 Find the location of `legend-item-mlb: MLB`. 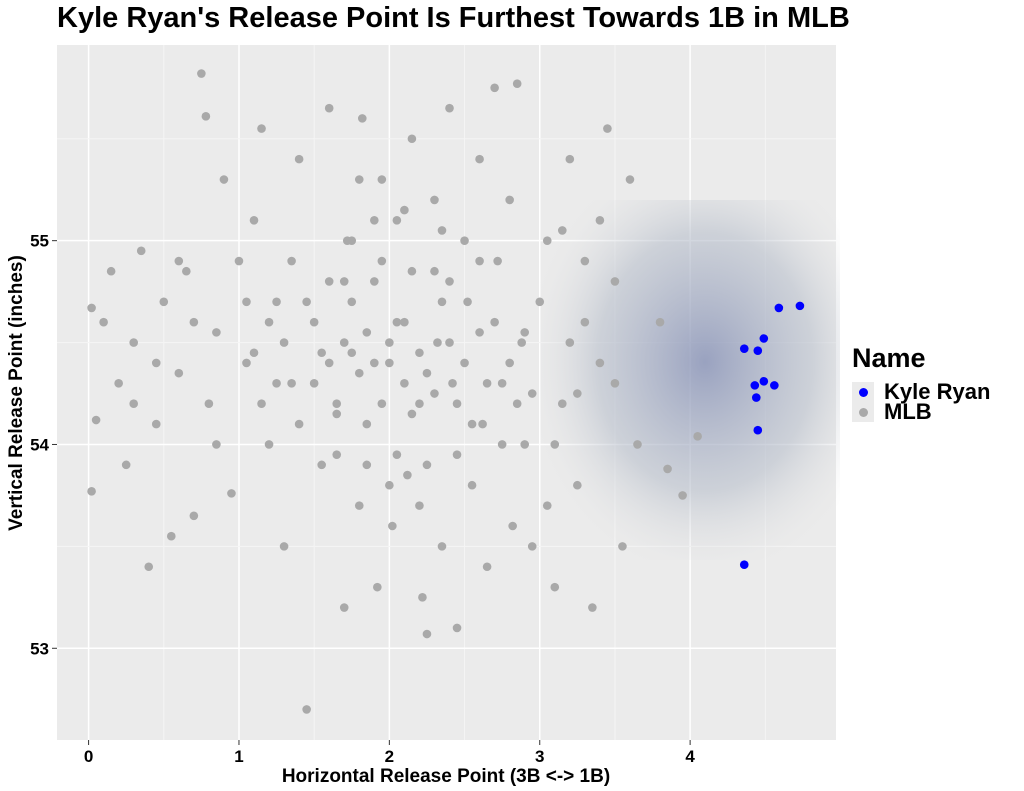

legend-item-mlb: MLB is located at coordinates (921, 411).